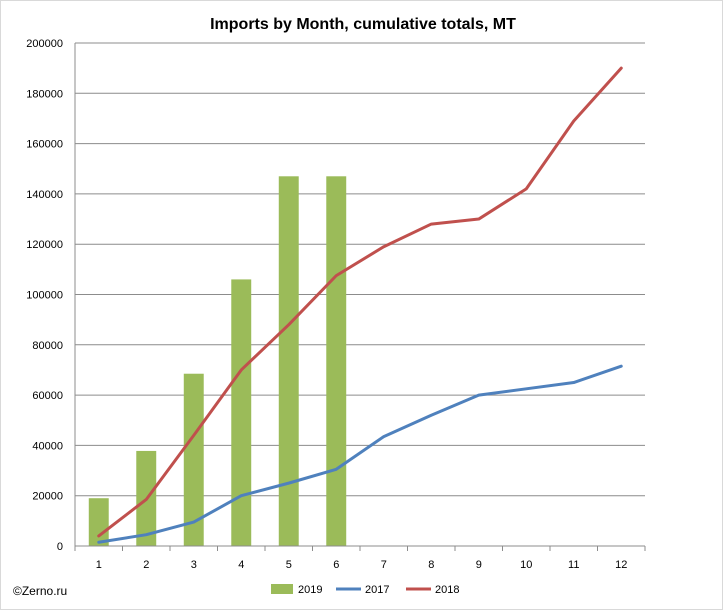 This screenshot has width=723, height=610. What do you see at coordinates (362, 565) in the screenshot?
I see `x-axis-ticks: 1 2 3 4 5 6 7 8 9 10 11 12` at bounding box center [362, 565].